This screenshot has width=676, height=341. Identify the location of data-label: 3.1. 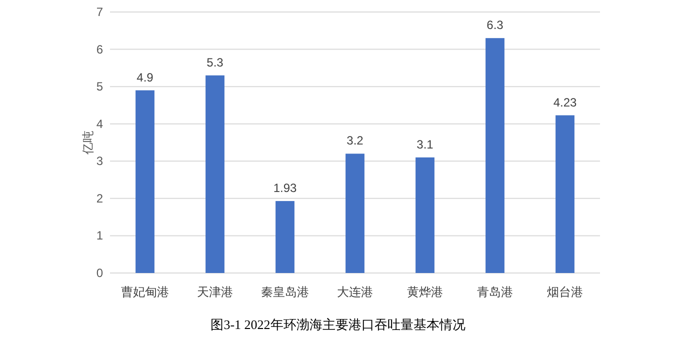
(425, 144).